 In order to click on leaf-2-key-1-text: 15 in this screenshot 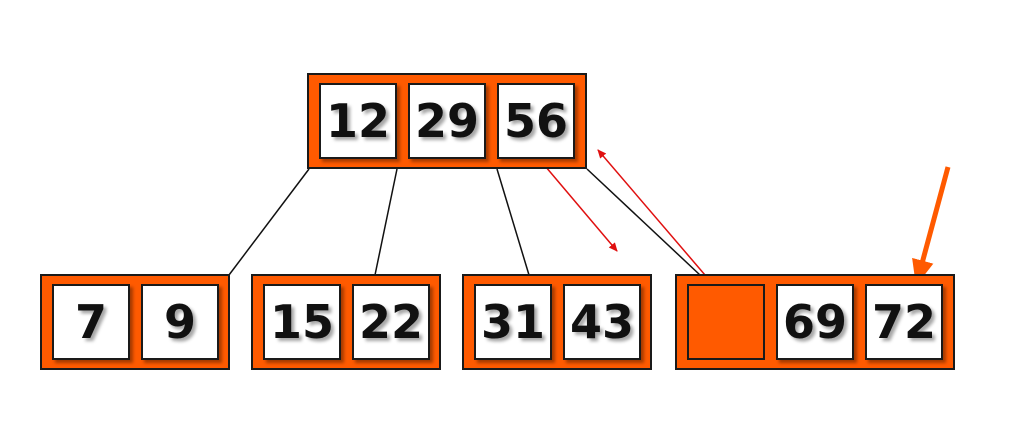, I will do `click(301, 322)`.